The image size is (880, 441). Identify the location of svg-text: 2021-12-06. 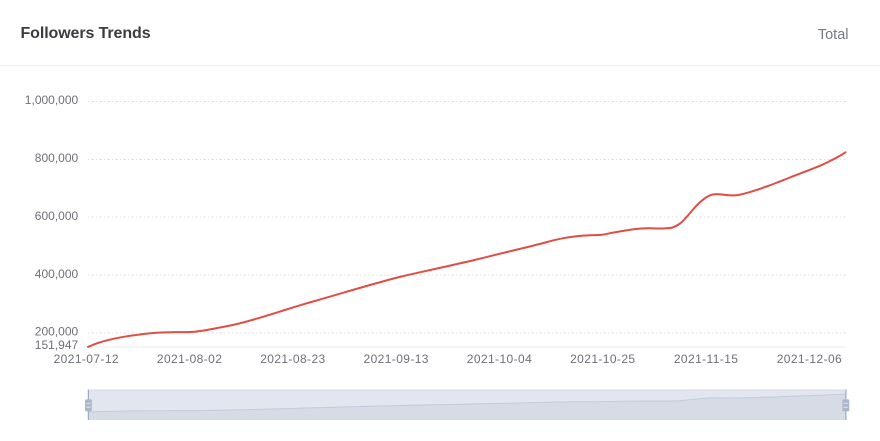
(809, 359).